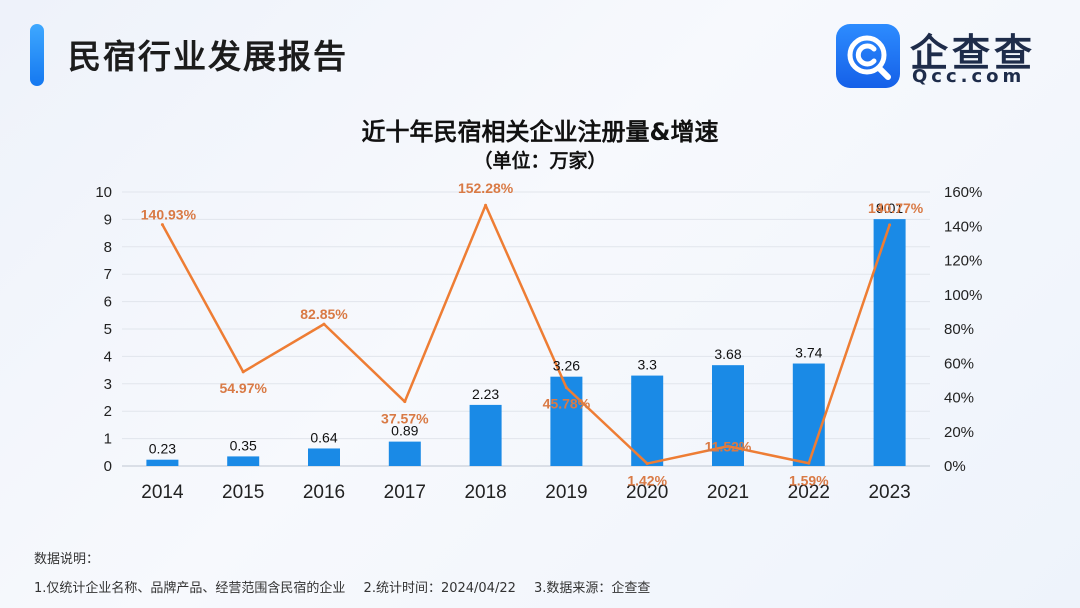 This screenshot has height=608, width=1080. I want to click on note-item: 1.仅统计企业名称、品牌产品、经营范围含民宿的企业, so click(190, 588).